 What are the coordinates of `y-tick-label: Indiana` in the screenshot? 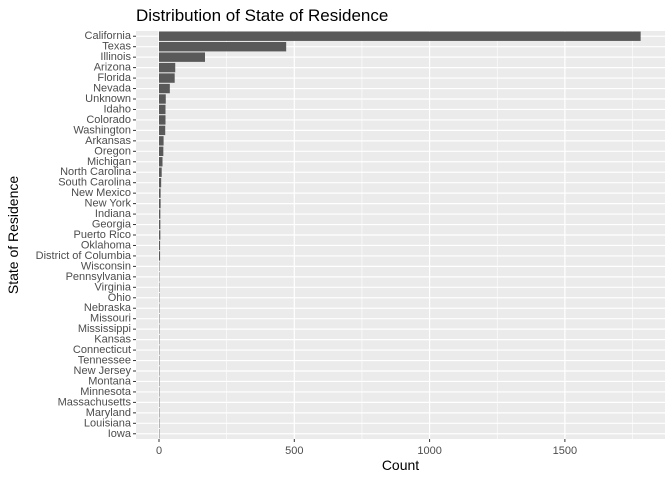 It's located at (113, 214).